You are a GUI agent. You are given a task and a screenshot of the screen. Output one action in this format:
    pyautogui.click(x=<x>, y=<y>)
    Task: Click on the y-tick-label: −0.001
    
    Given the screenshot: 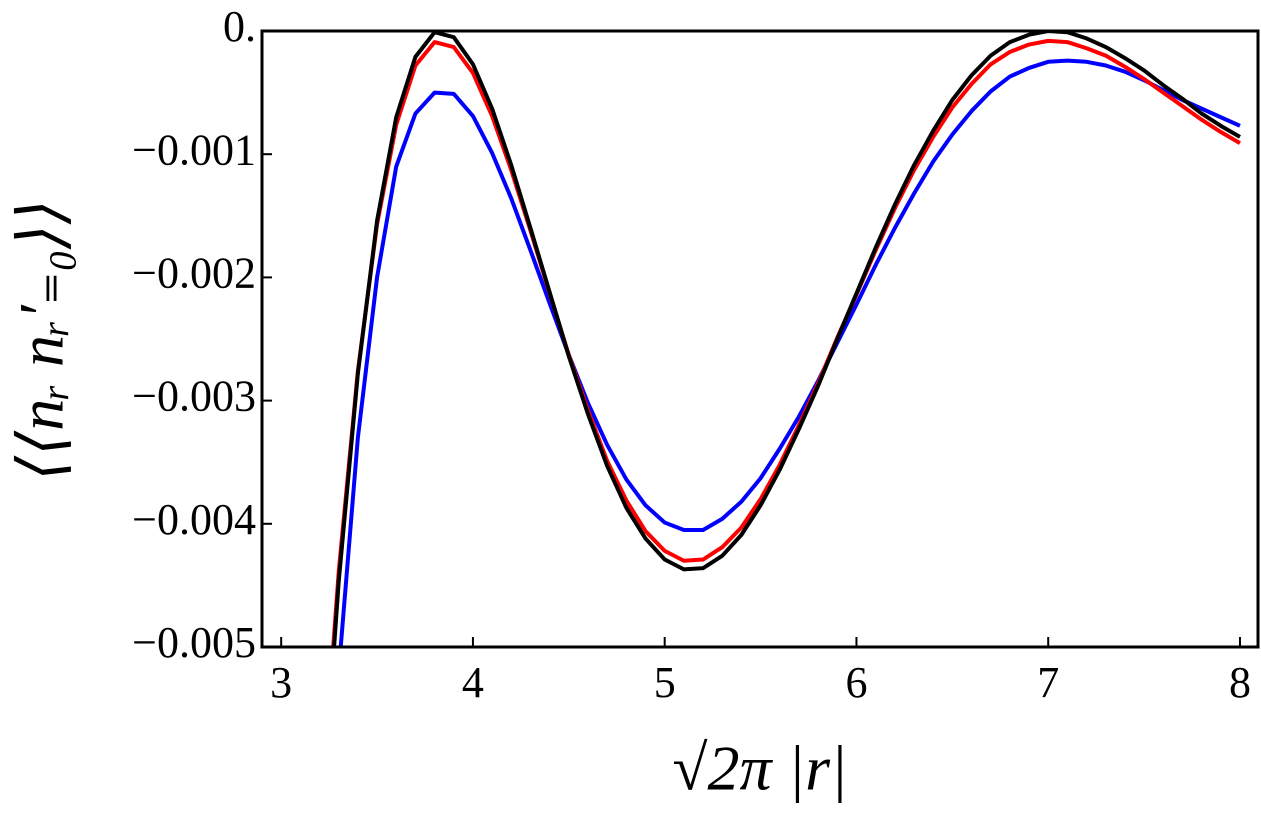 What is the action you would take?
    pyautogui.click(x=194, y=149)
    